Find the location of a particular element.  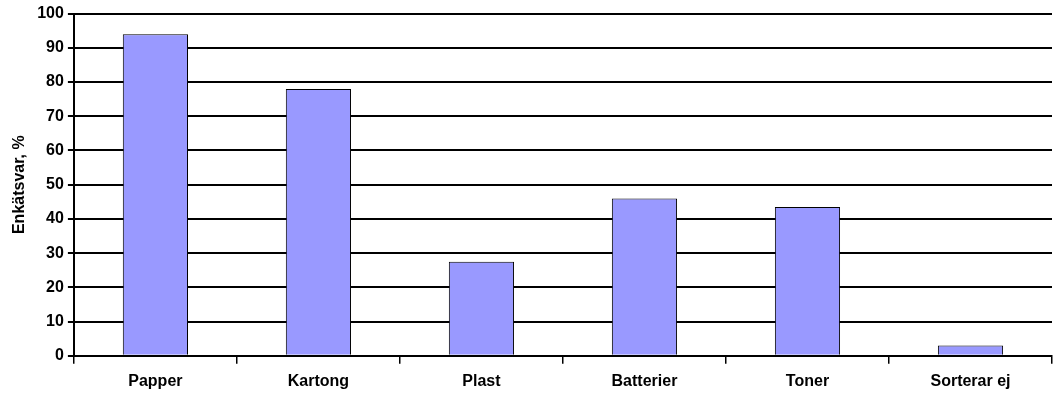

y-tick-label: 80 is located at coordinates (55, 81).